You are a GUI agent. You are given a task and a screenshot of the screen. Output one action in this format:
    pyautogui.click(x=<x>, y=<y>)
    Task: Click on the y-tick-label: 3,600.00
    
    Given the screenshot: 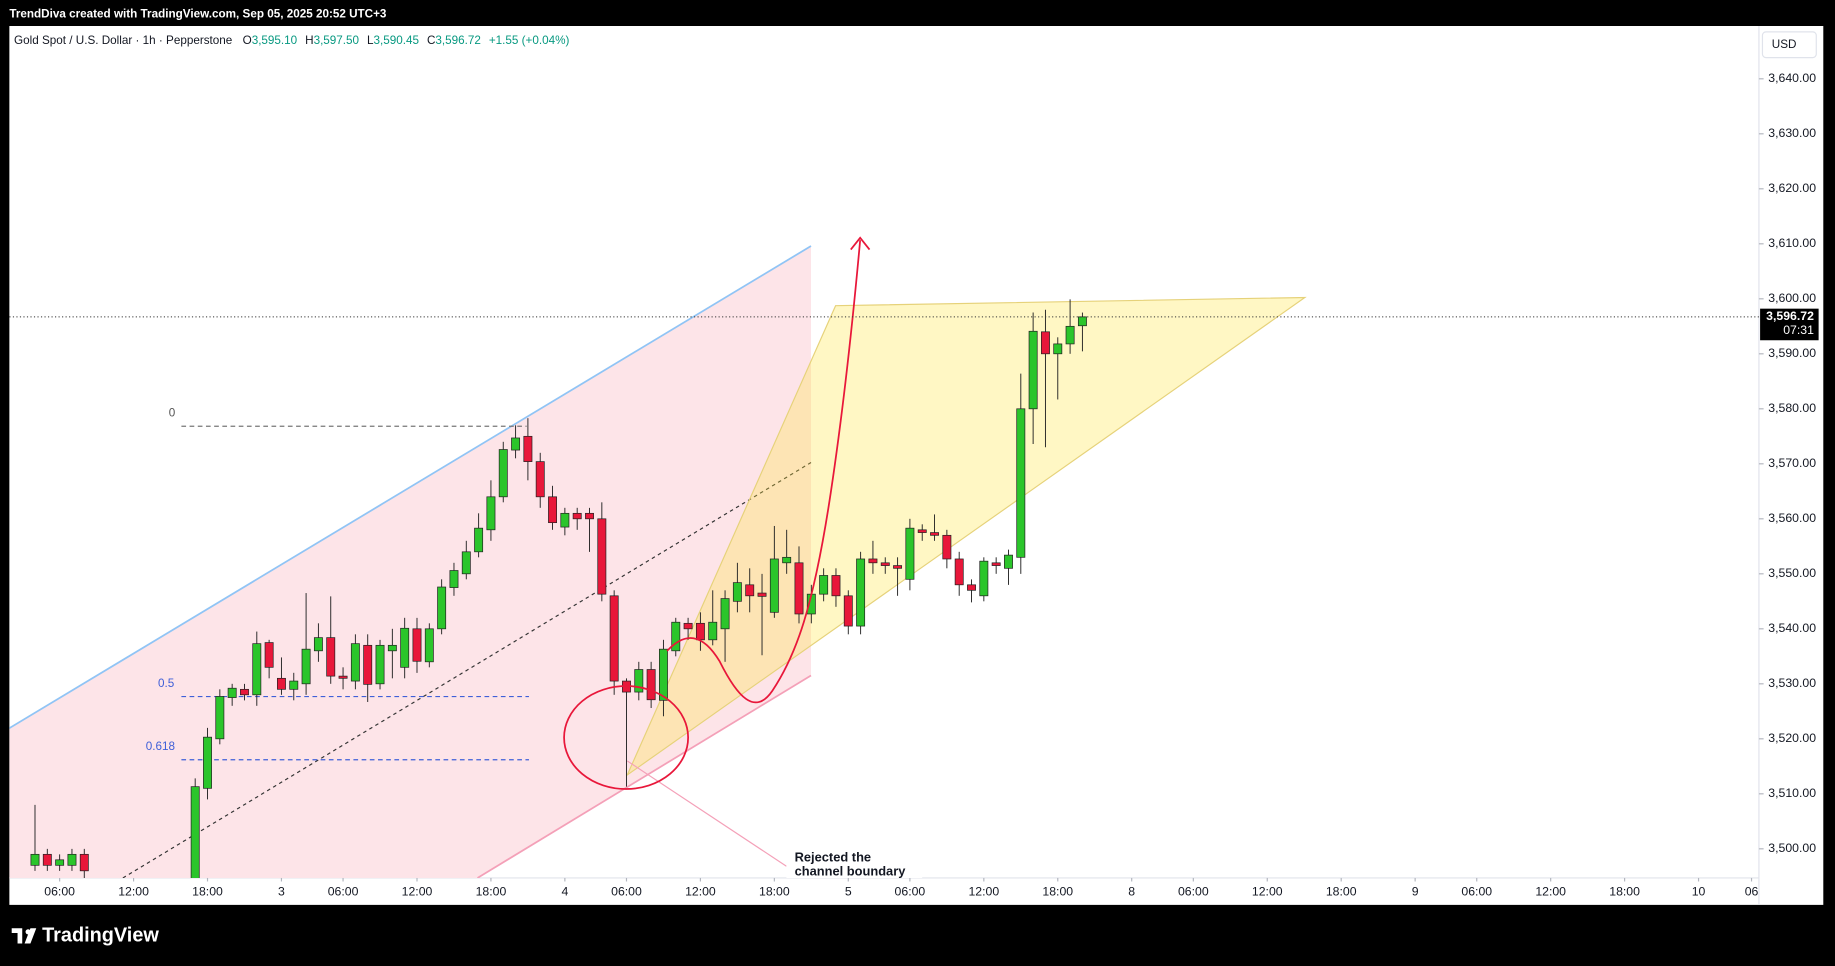 What is the action you would take?
    pyautogui.click(x=1792, y=298)
    